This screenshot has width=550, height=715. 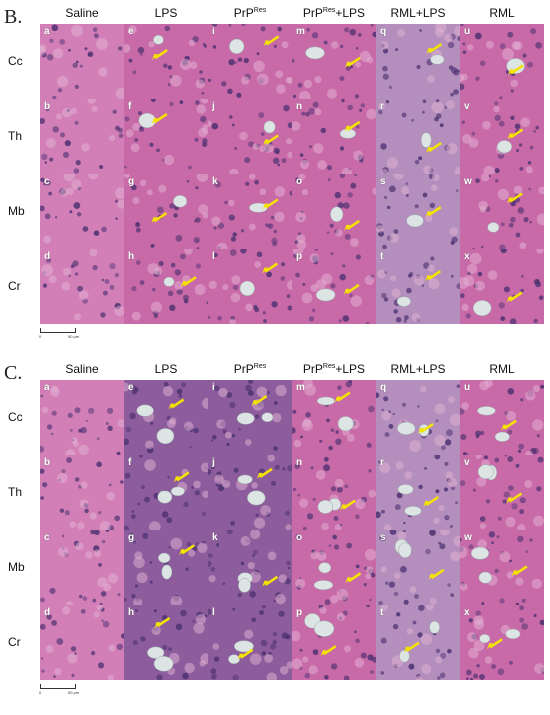 I want to click on micrograph-cell: t, so click(x=418, y=286).